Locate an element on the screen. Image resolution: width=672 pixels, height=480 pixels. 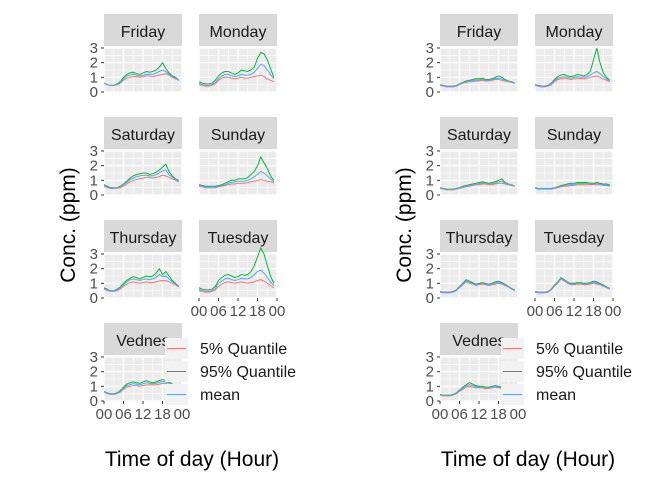
facet-label: Thursday is located at coordinates (143, 238).